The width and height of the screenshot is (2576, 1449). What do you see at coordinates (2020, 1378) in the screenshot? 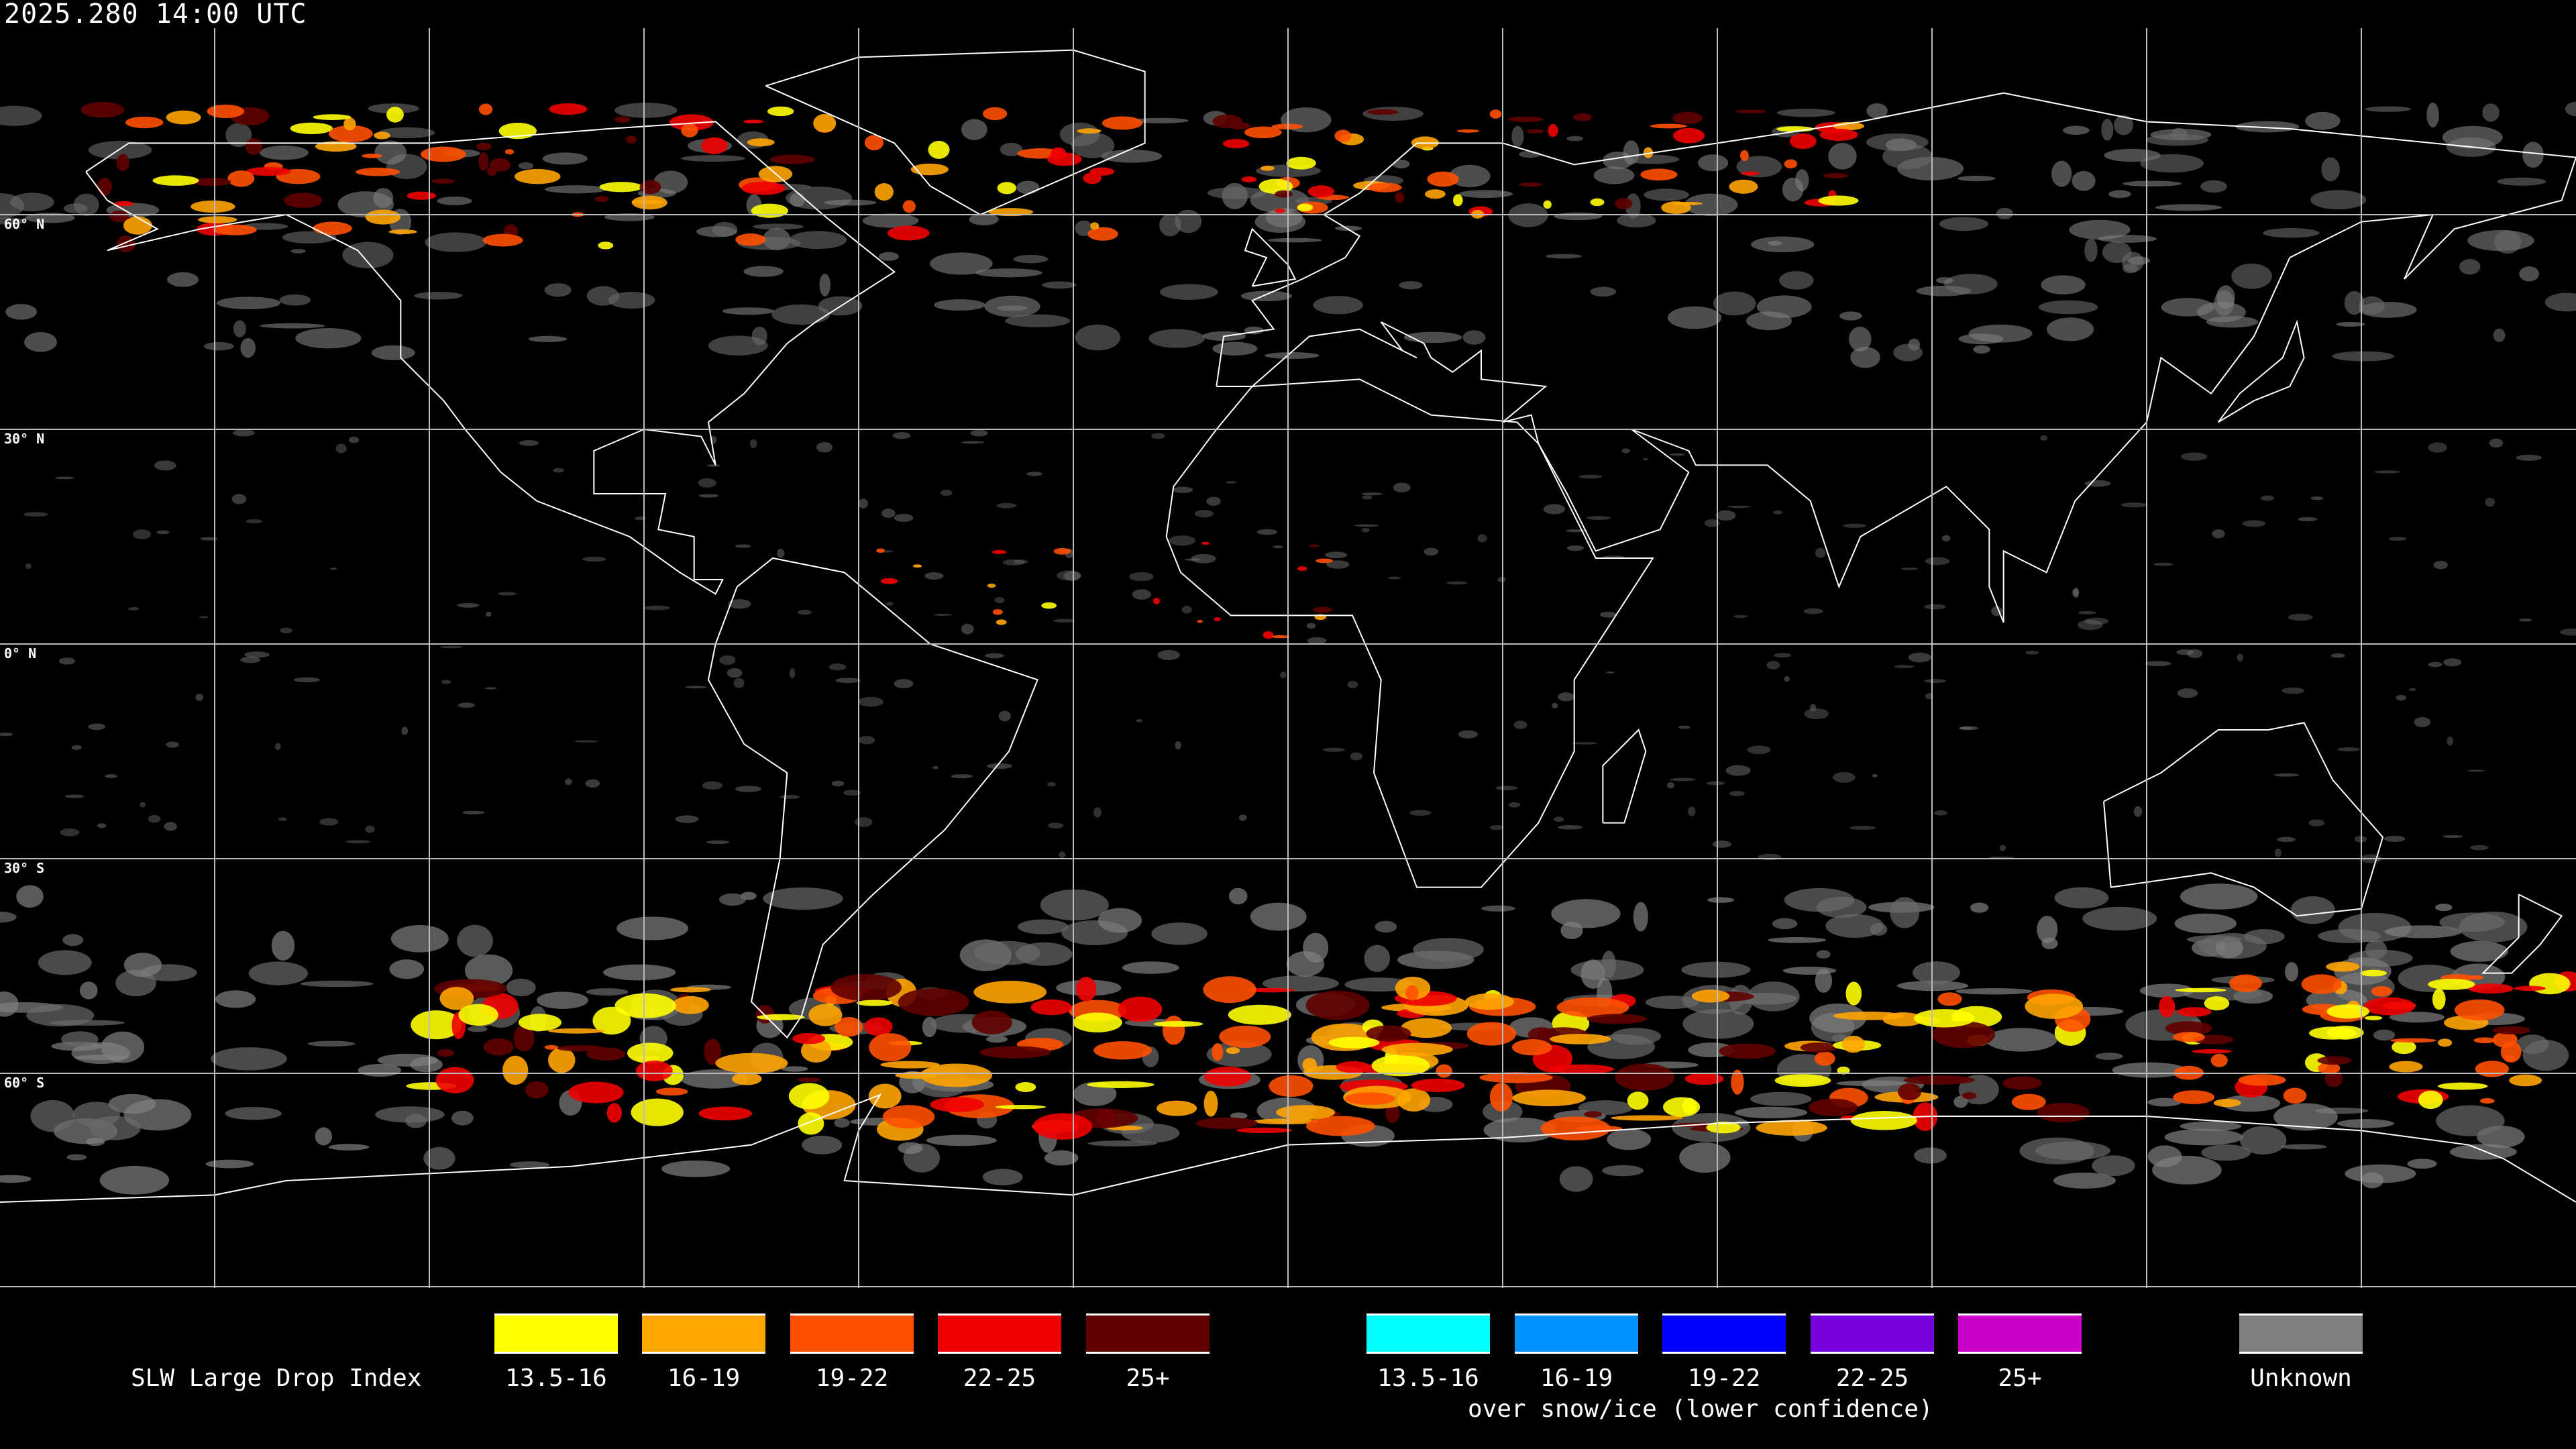
I see `legend-label: 25+` at bounding box center [2020, 1378].